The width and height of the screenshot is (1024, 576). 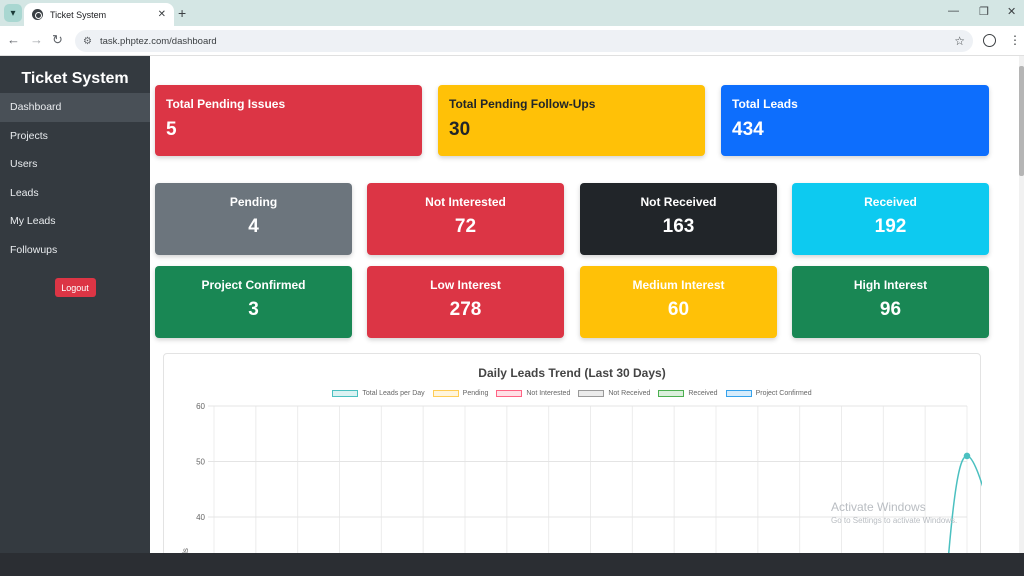 I want to click on legend-label: Pending, so click(x=475, y=393).